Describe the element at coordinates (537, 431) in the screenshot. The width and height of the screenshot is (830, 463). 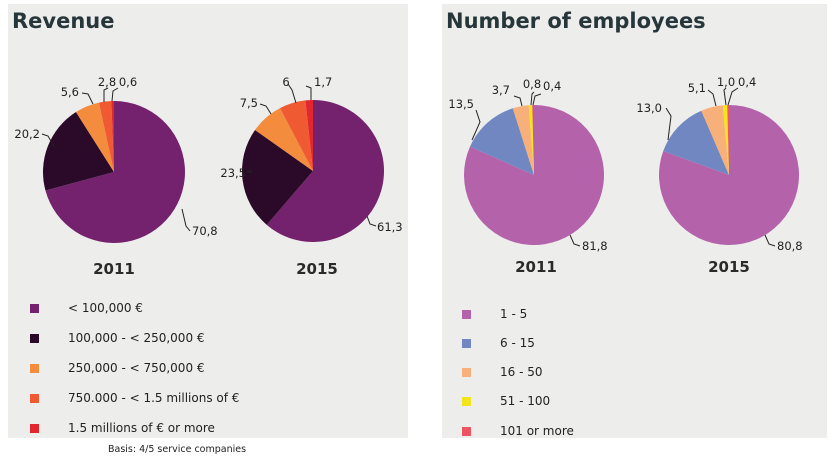
I see `legend-label: 101 or more` at that location.